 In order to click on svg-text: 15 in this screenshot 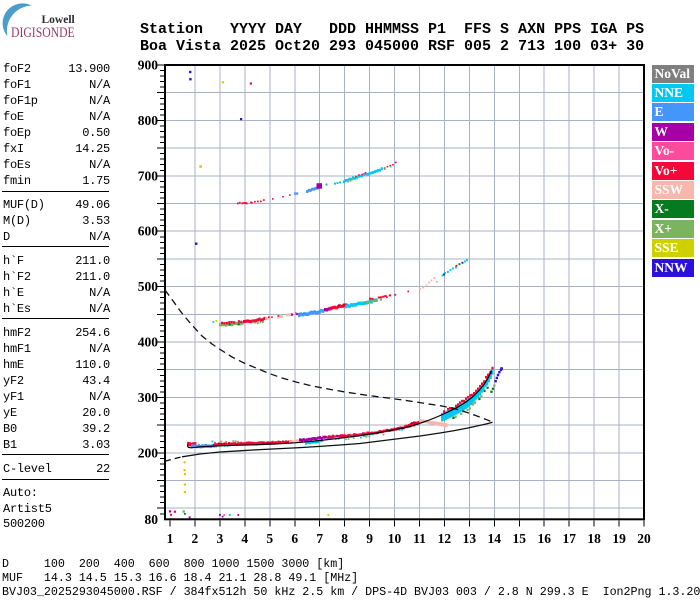, I will do `click(520, 538)`.